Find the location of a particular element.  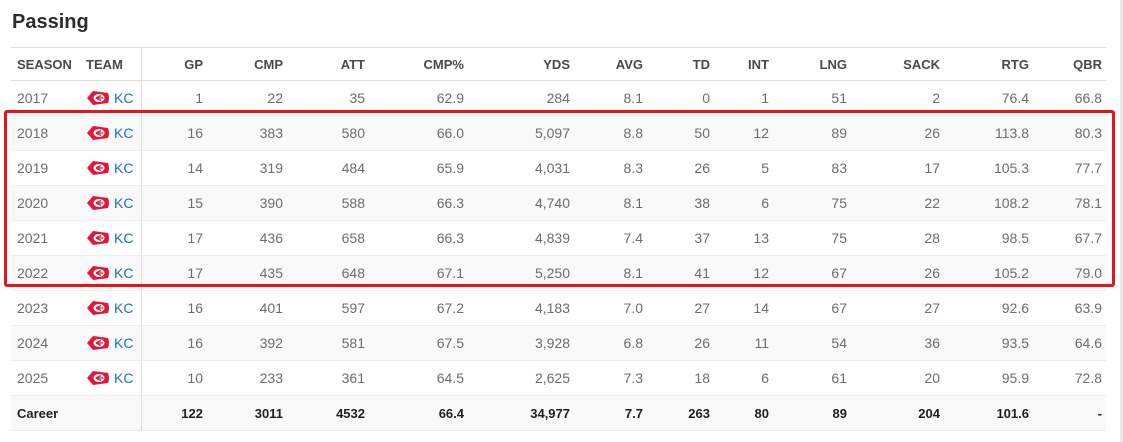

stat-cell-int: 11 is located at coordinates (743, 343).